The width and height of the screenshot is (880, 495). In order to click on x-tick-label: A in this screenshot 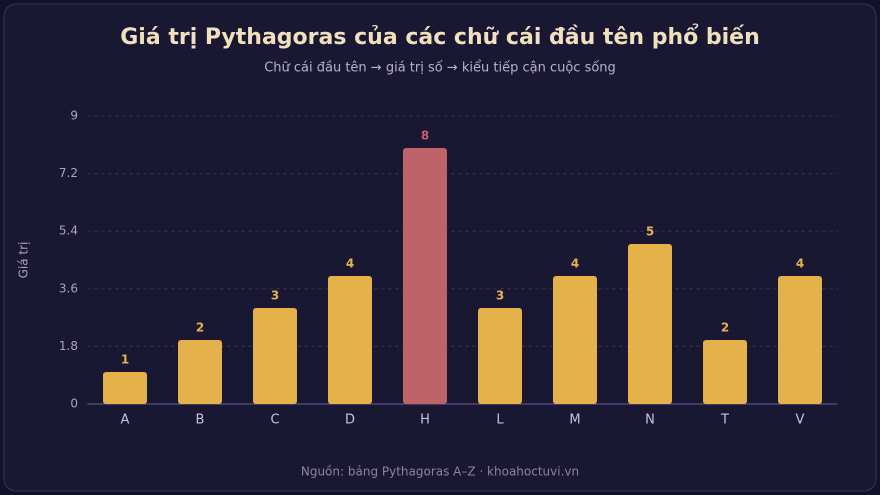, I will do `click(125, 420)`.